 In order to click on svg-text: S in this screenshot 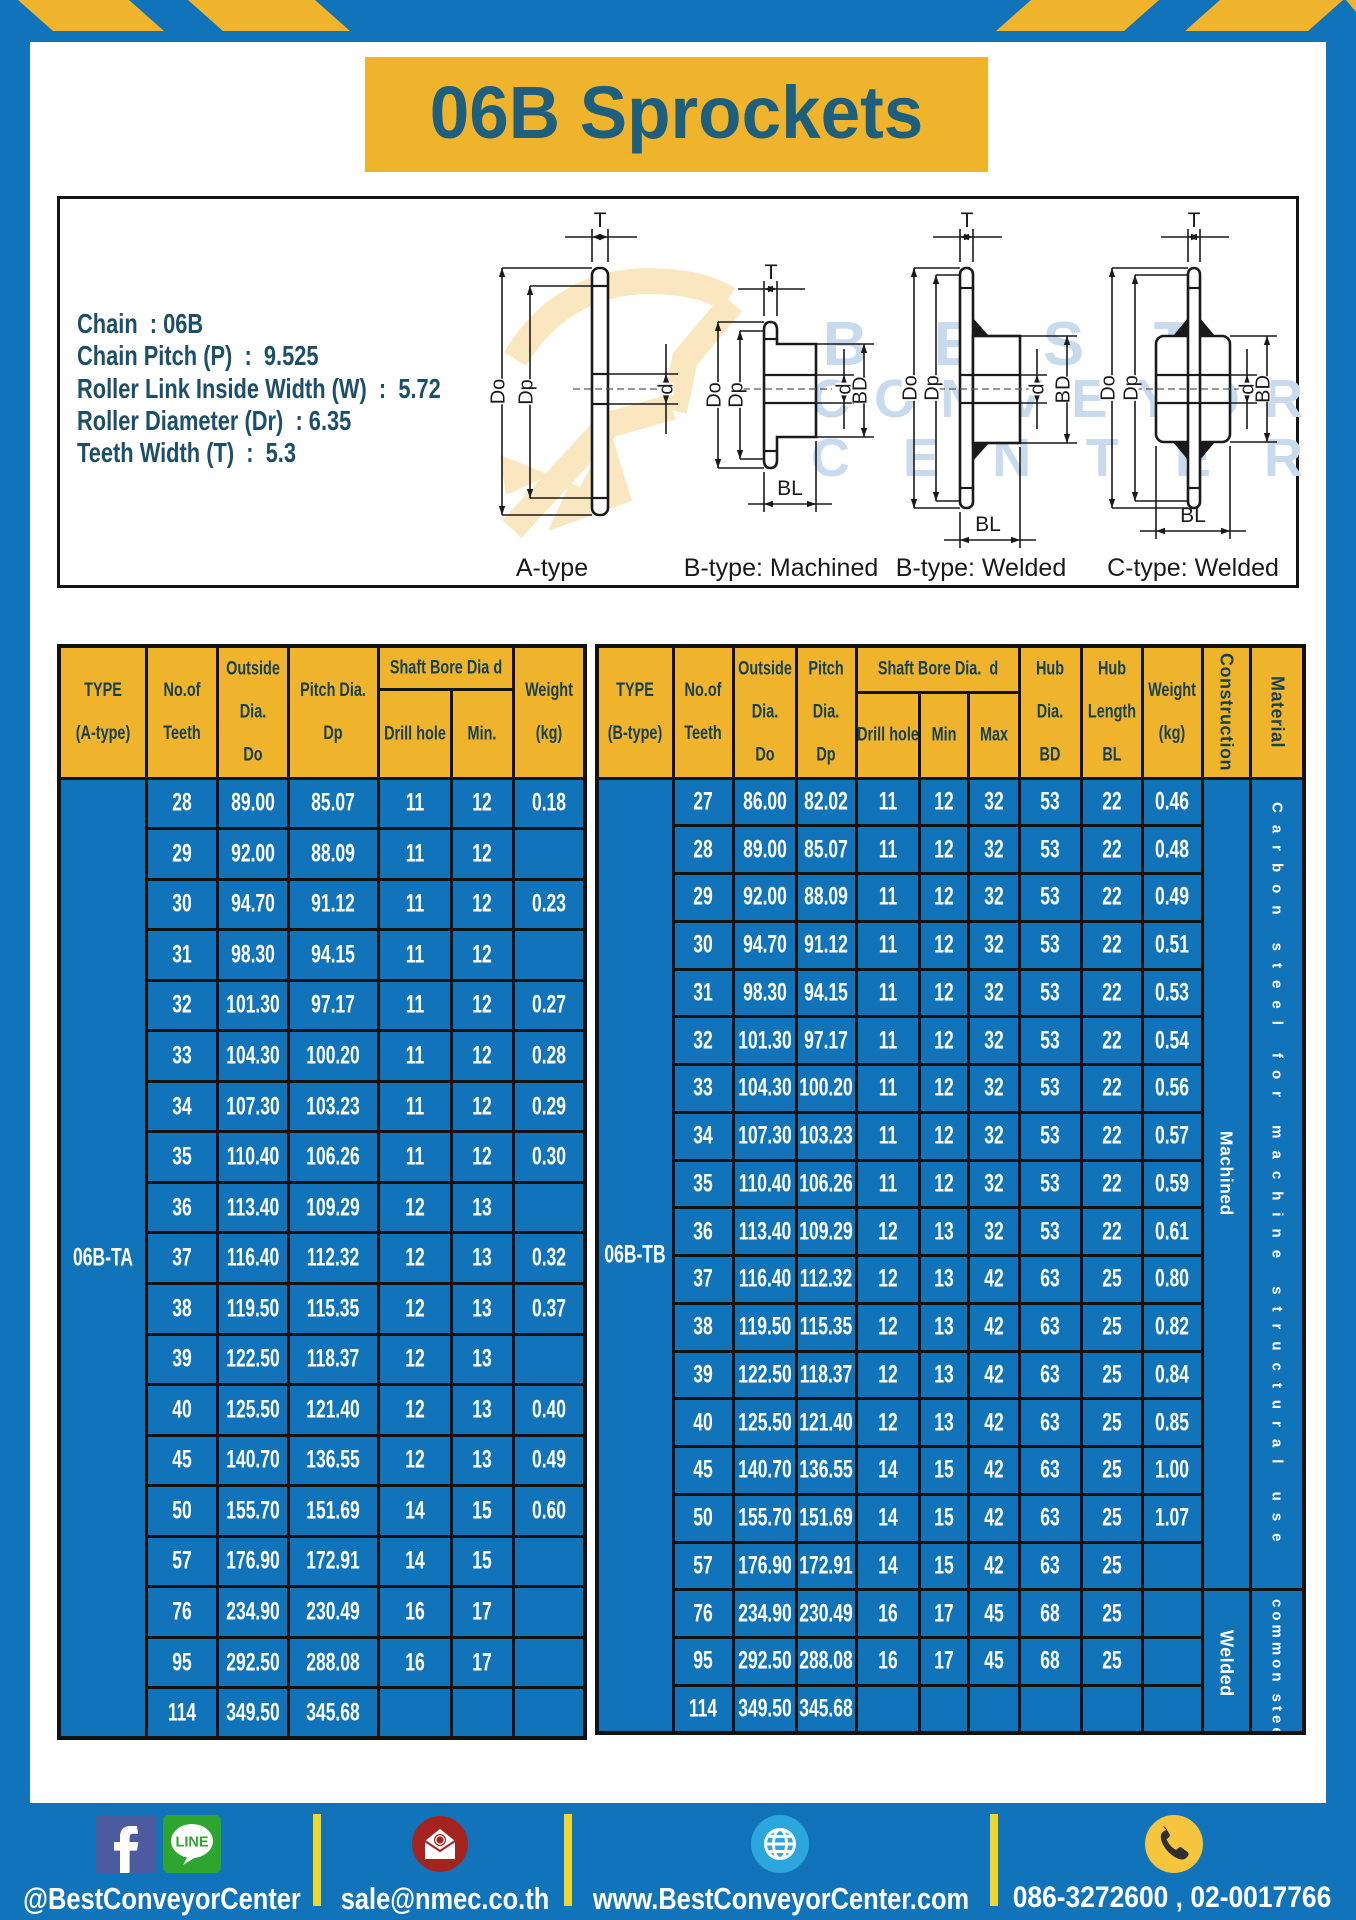, I will do `click(1063, 344)`.